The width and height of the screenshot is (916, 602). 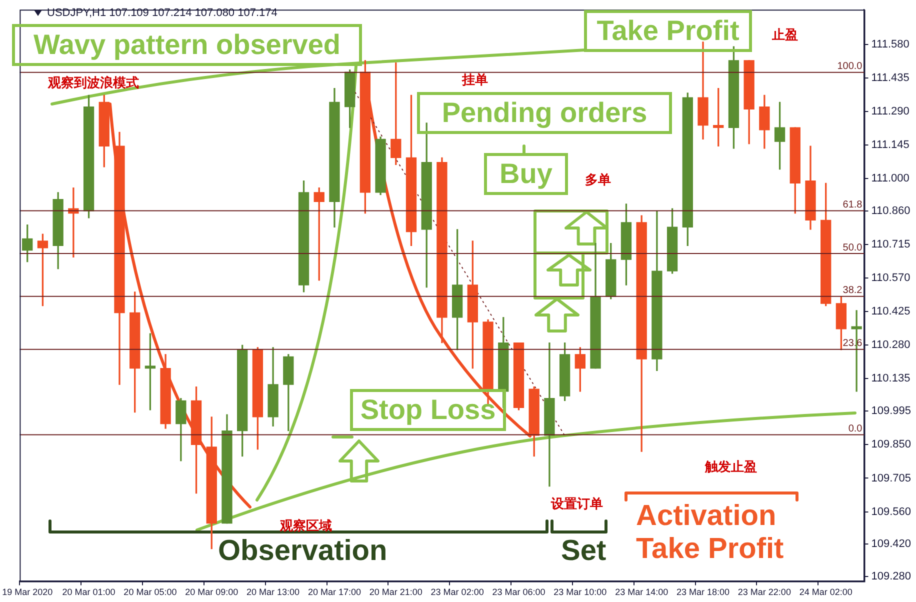 I want to click on x-tick-label: 23 Mar 18:00, so click(x=703, y=592).